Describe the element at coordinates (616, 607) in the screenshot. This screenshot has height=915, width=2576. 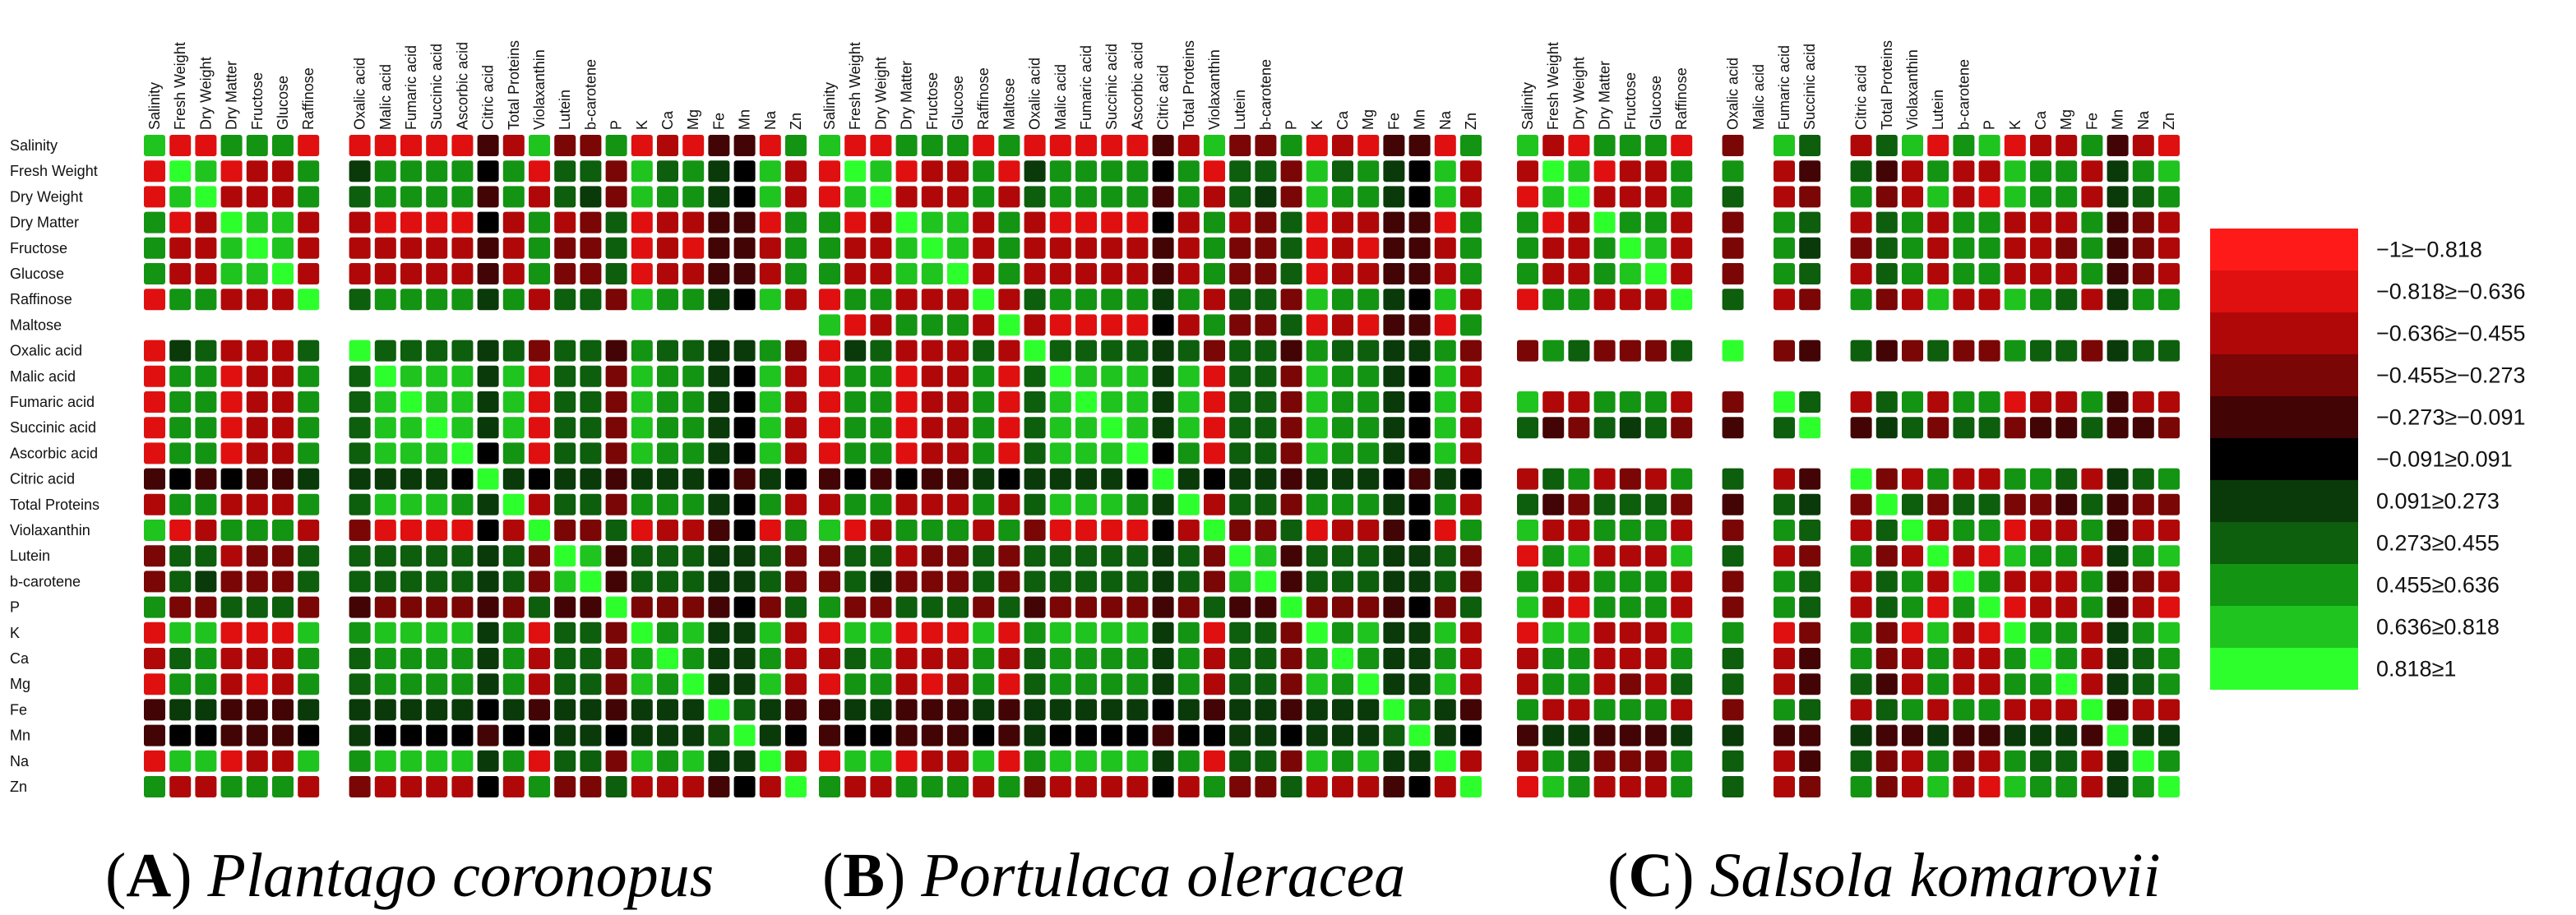
I see `cell-a-r18-c18` at that location.